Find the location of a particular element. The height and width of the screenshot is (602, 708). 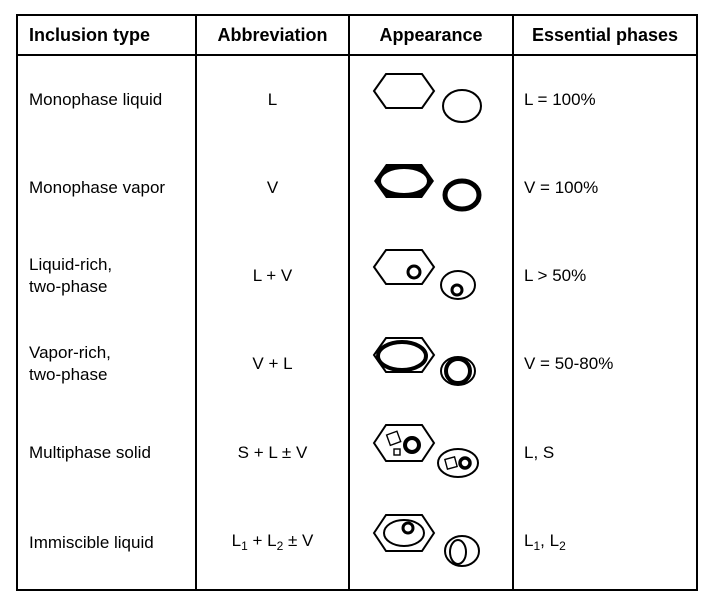

inclusion-type-cell: Monophase liquid is located at coordinates (106, 100).